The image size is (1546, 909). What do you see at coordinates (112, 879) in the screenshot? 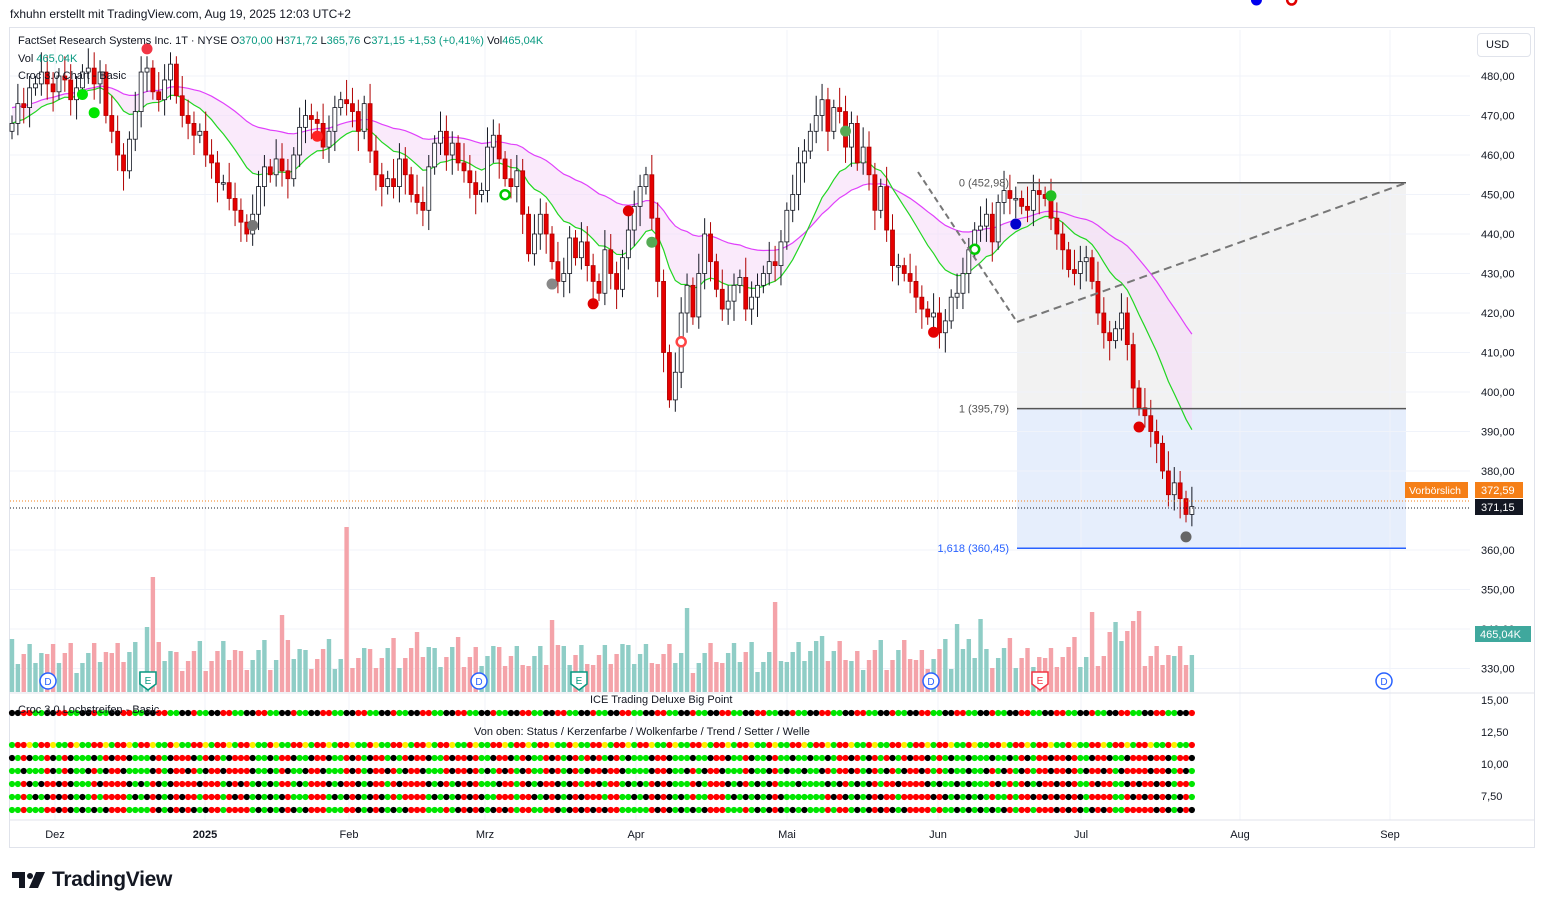
I see `tradingview-wordmark: TradingView` at bounding box center [112, 879].